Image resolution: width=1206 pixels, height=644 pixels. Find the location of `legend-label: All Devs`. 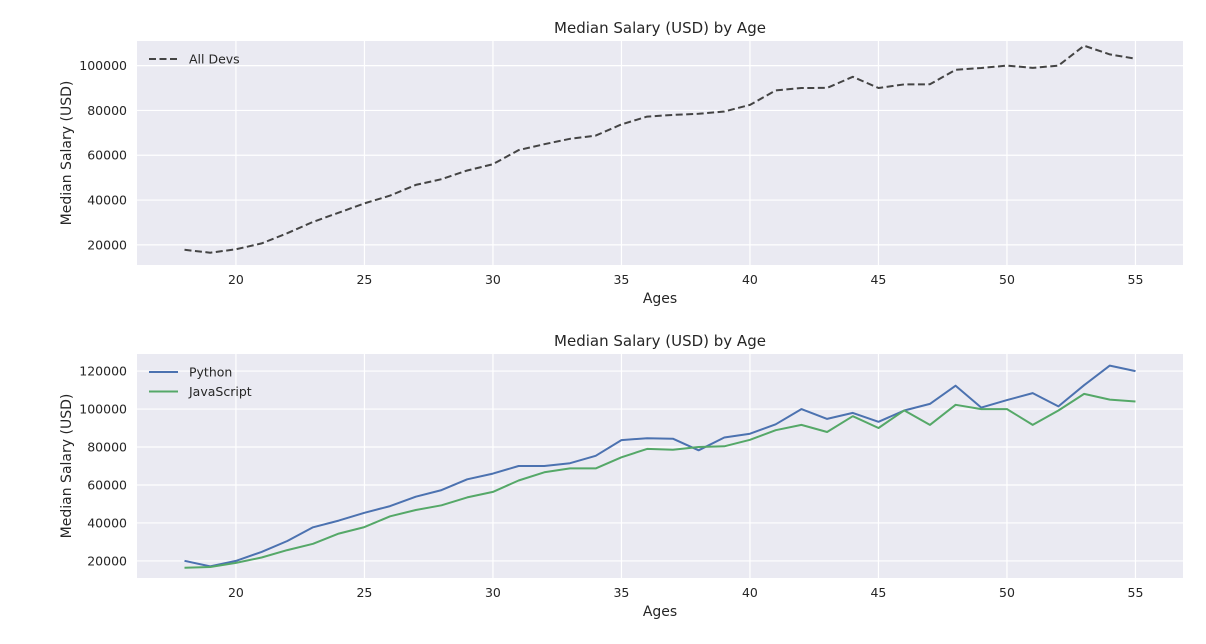

legend-label: All Devs is located at coordinates (214, 59).